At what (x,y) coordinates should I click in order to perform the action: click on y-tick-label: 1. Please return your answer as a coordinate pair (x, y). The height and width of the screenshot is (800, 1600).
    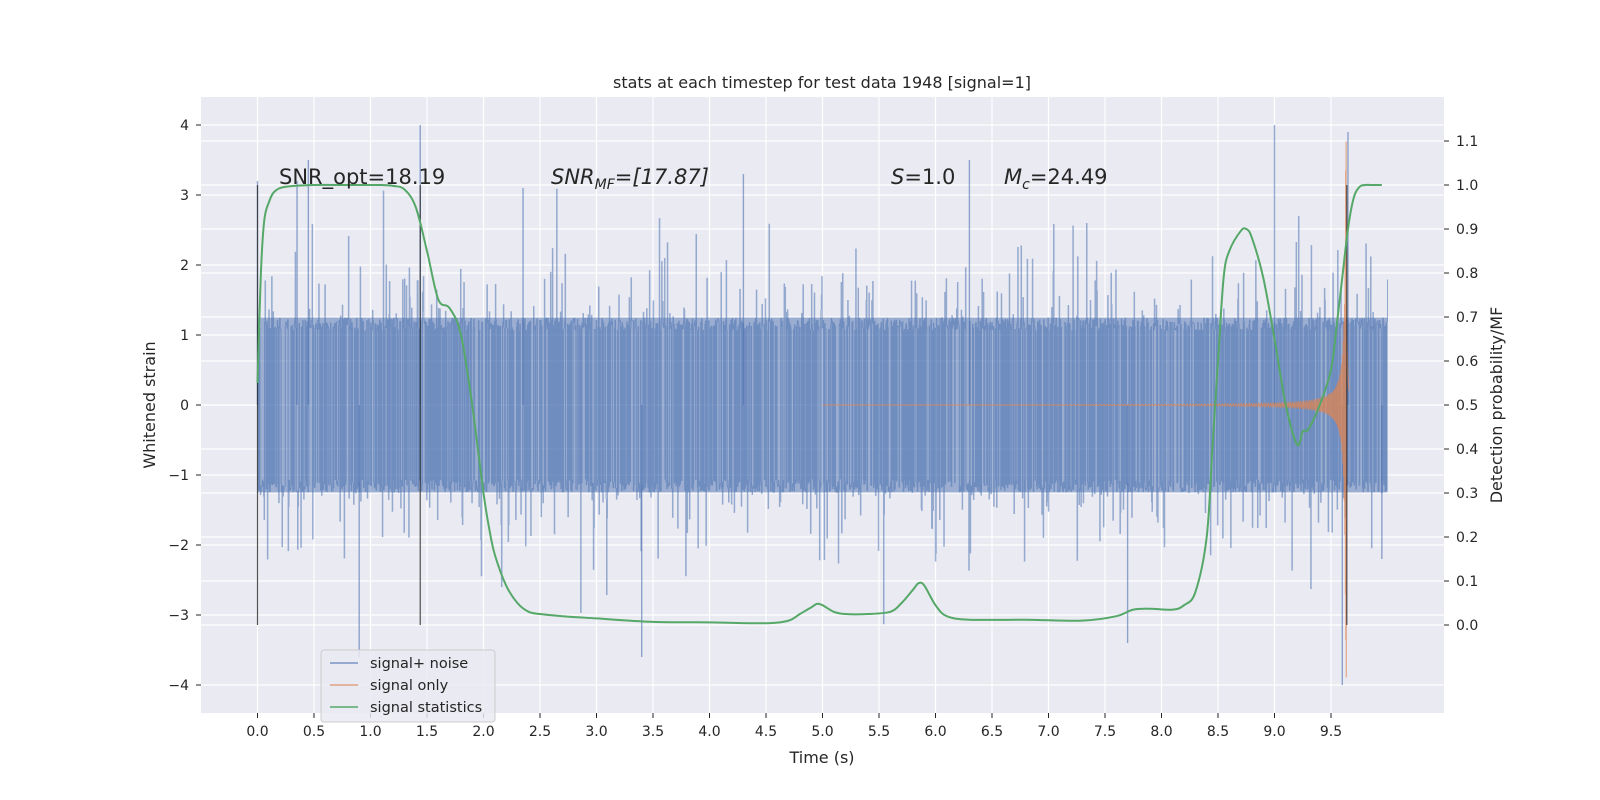
    Looking at the image, I should click on (184, 336).